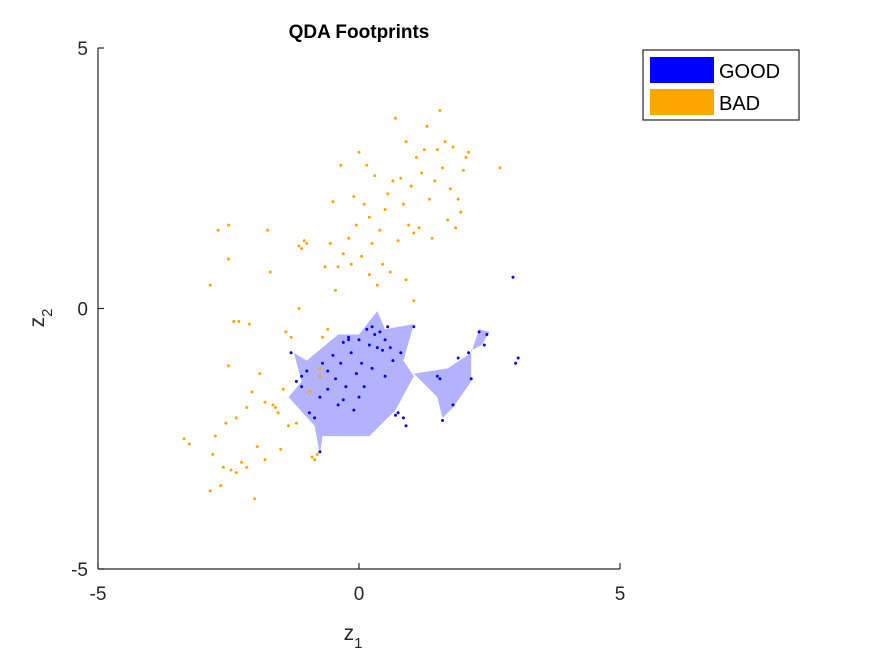 The image size is (875, 656). I want to click on chart-title: QDA Footprints, so click(359, 32).